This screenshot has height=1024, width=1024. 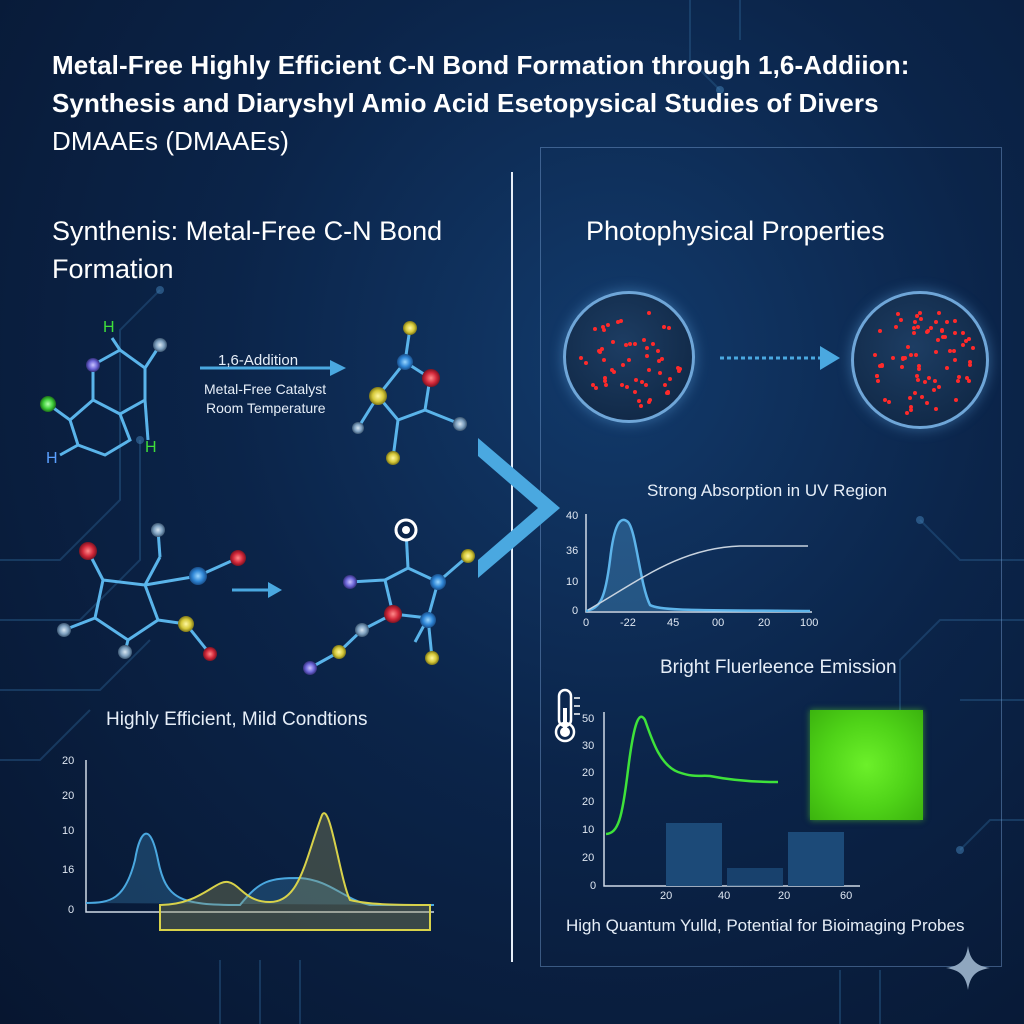 What do you see at coordinates (588, 746) in the screenshot?
I see `emission-y-tick-2: 30` at bounding box center [588, 746].